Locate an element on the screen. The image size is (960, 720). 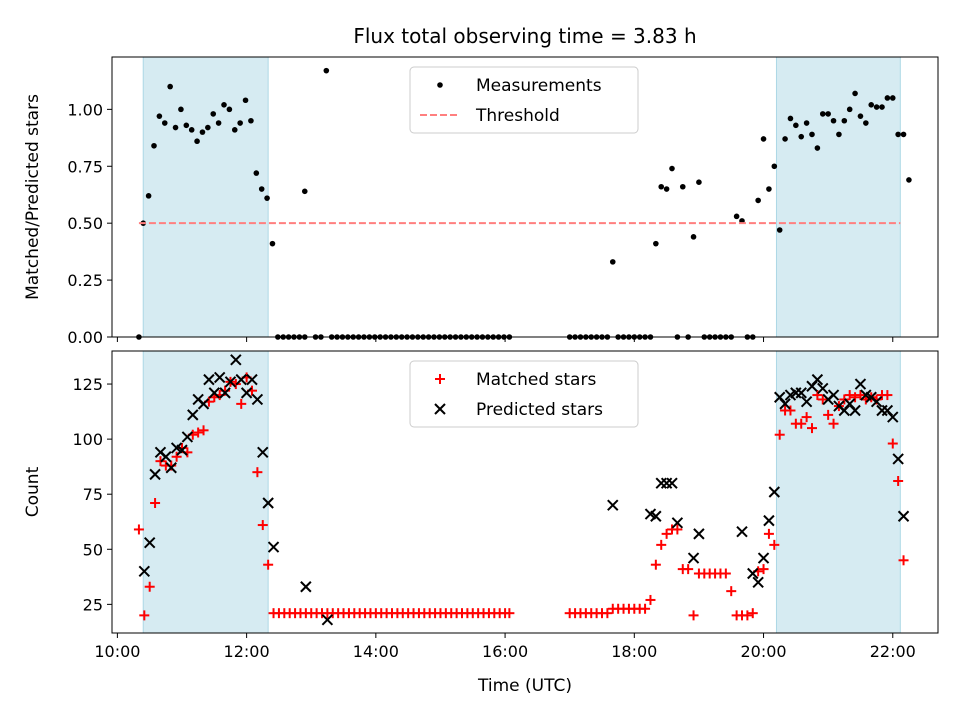
legend: Matched stars Predicted stars is located at coordinates (524, 394).